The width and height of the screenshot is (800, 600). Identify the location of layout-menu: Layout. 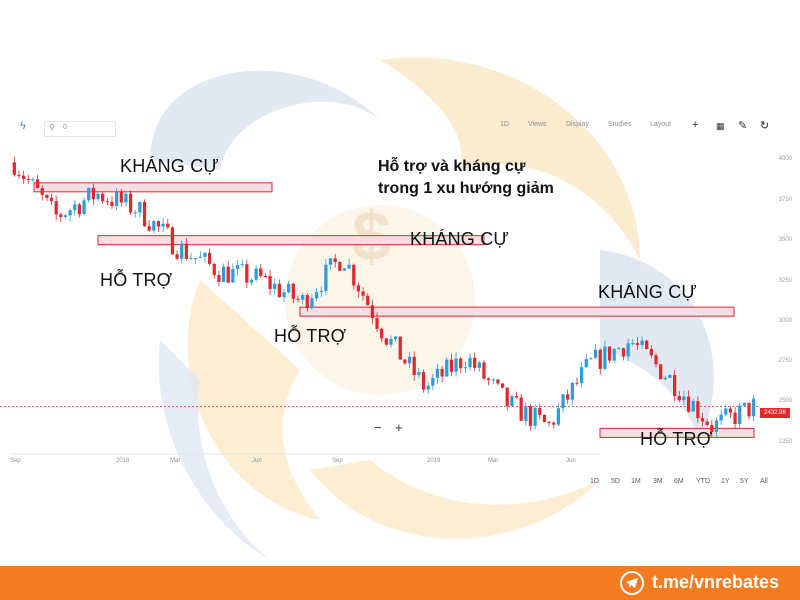
(661, 124).